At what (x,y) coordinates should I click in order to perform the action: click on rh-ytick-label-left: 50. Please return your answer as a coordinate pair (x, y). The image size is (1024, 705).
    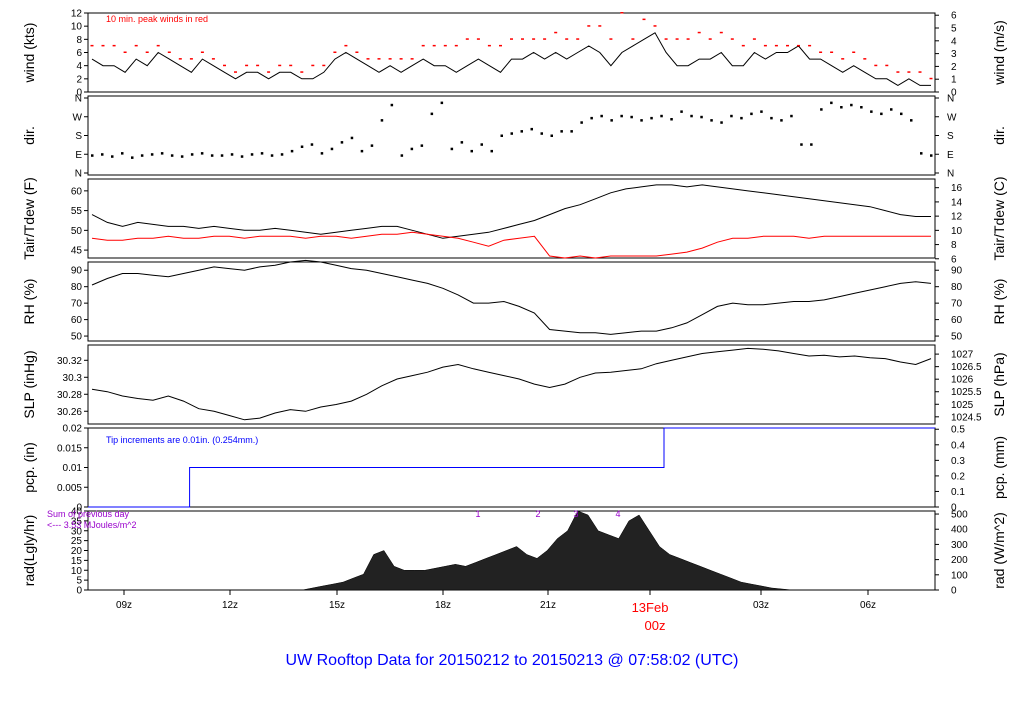
    Looking at the image, I should click on (77, 337).